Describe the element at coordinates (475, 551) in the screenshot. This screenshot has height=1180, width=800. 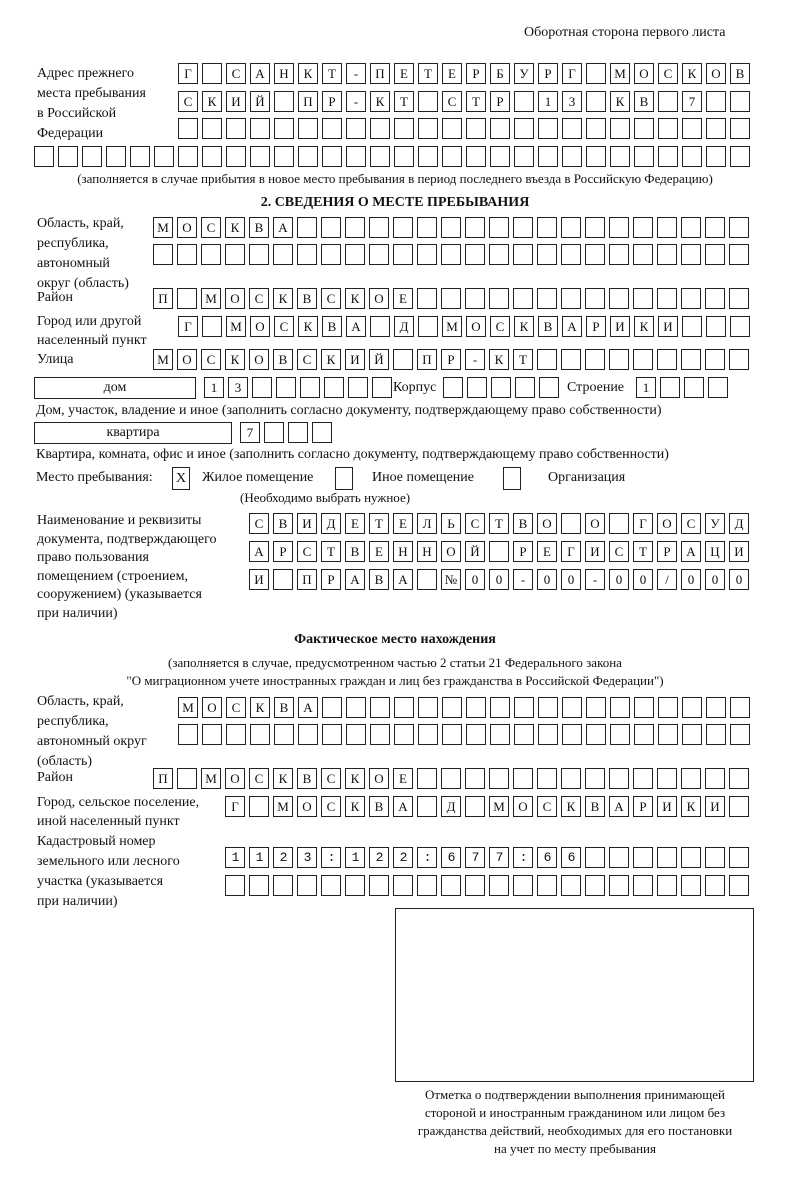
I see `char-cell: Й` at that location.